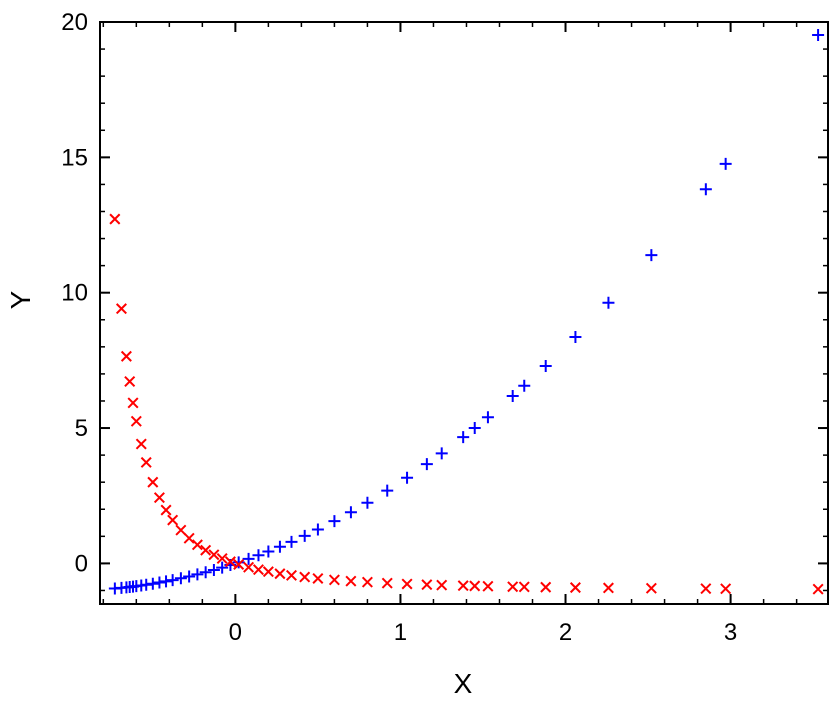  Describe the element at coordinates (20, 299) in the screenshot. I see `y-axis-label: Y` at that location.